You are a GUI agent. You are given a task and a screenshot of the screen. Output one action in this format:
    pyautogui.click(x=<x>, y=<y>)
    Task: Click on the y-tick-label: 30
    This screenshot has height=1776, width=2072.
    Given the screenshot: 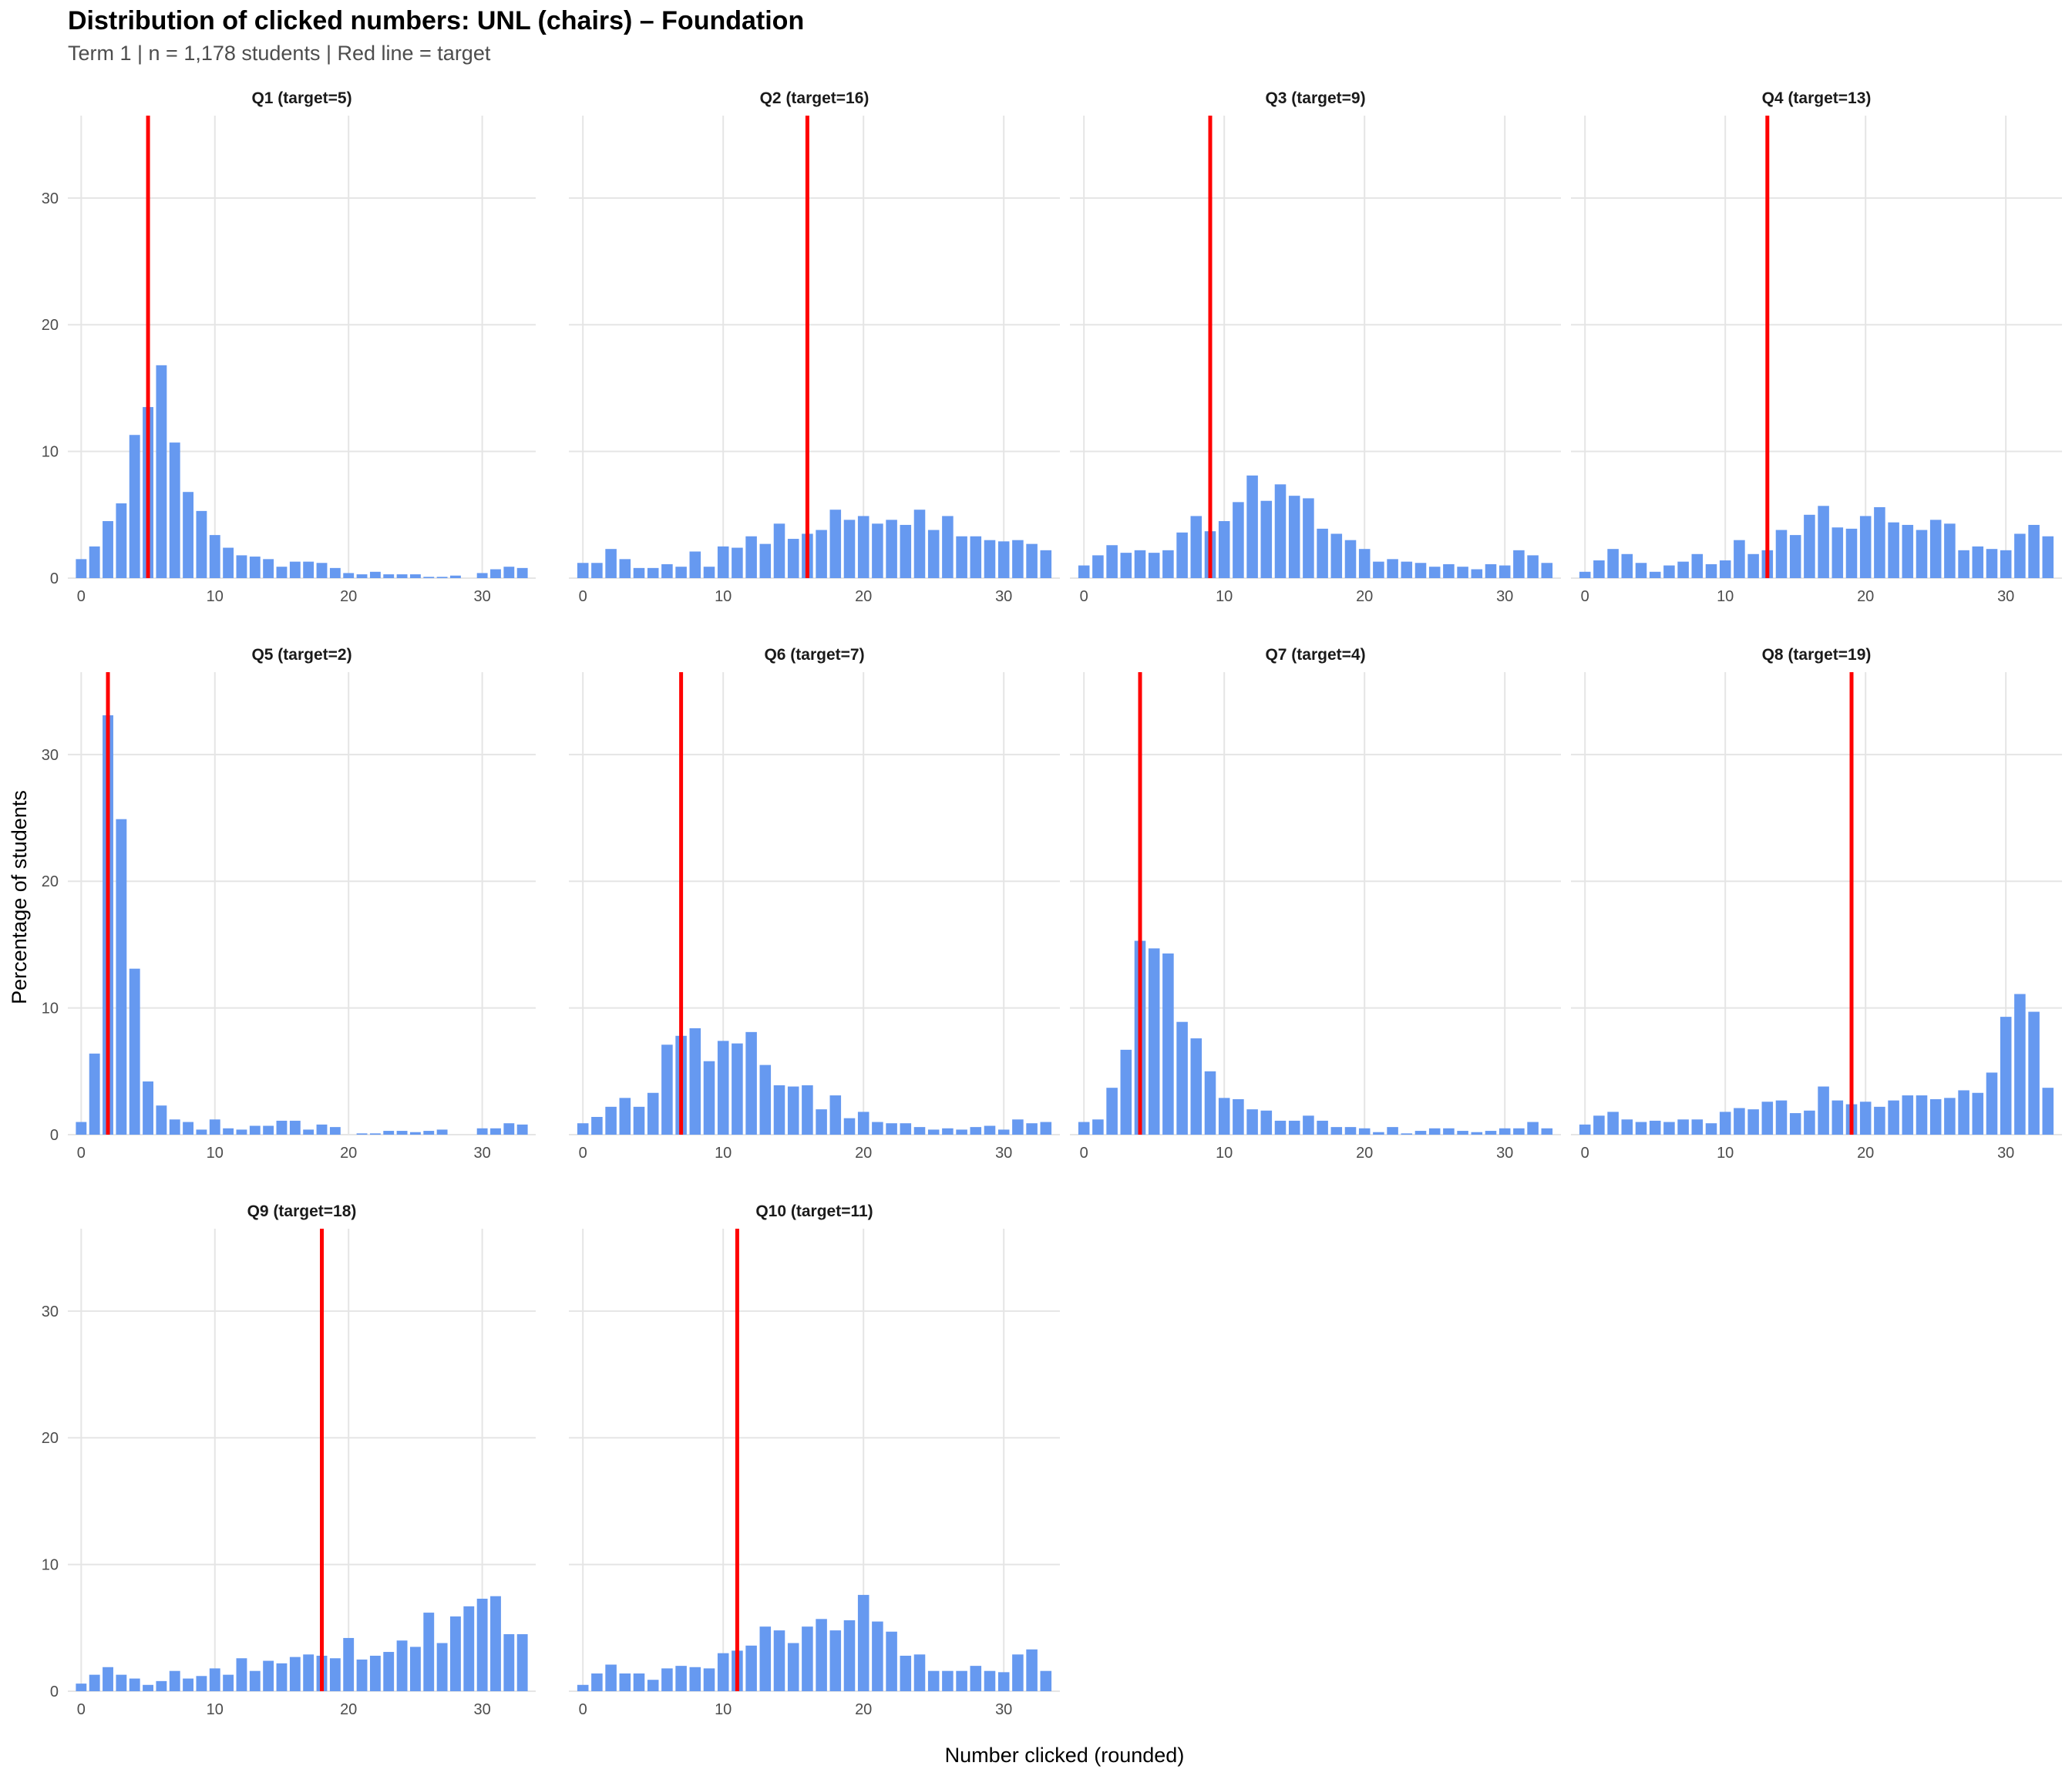 What is the action you would take?
    pyautogui.click(x=51, y=755)
    